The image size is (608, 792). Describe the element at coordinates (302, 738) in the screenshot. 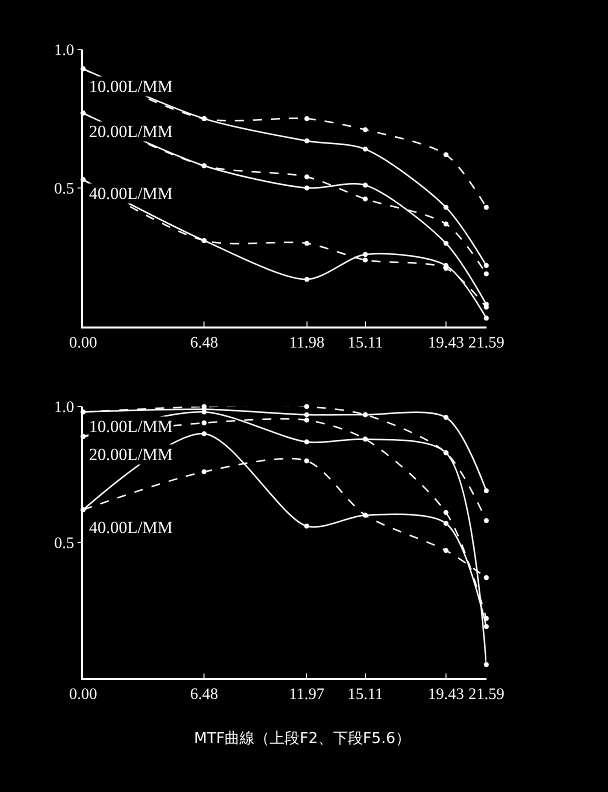

I see `text: MTF曲線（上段F2、下段F5.6）` at that location.